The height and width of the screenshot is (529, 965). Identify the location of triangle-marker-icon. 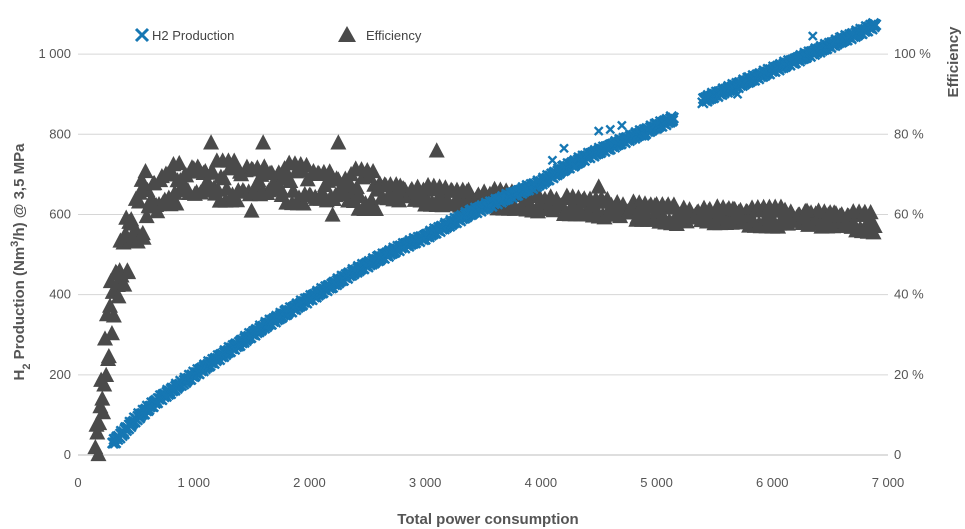
(347, 34).